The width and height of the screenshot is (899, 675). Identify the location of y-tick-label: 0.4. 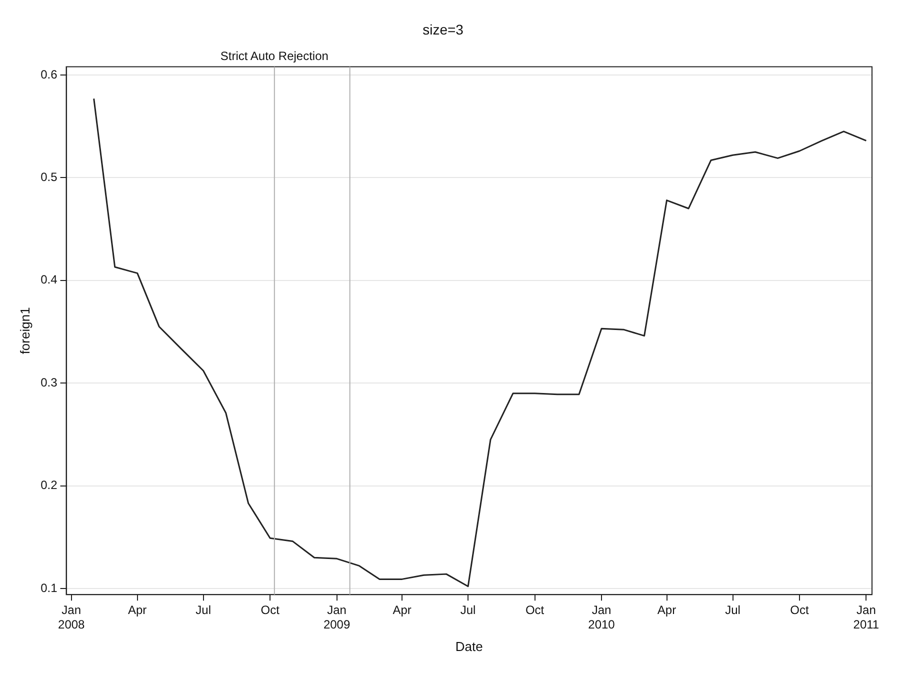
(49, 279).